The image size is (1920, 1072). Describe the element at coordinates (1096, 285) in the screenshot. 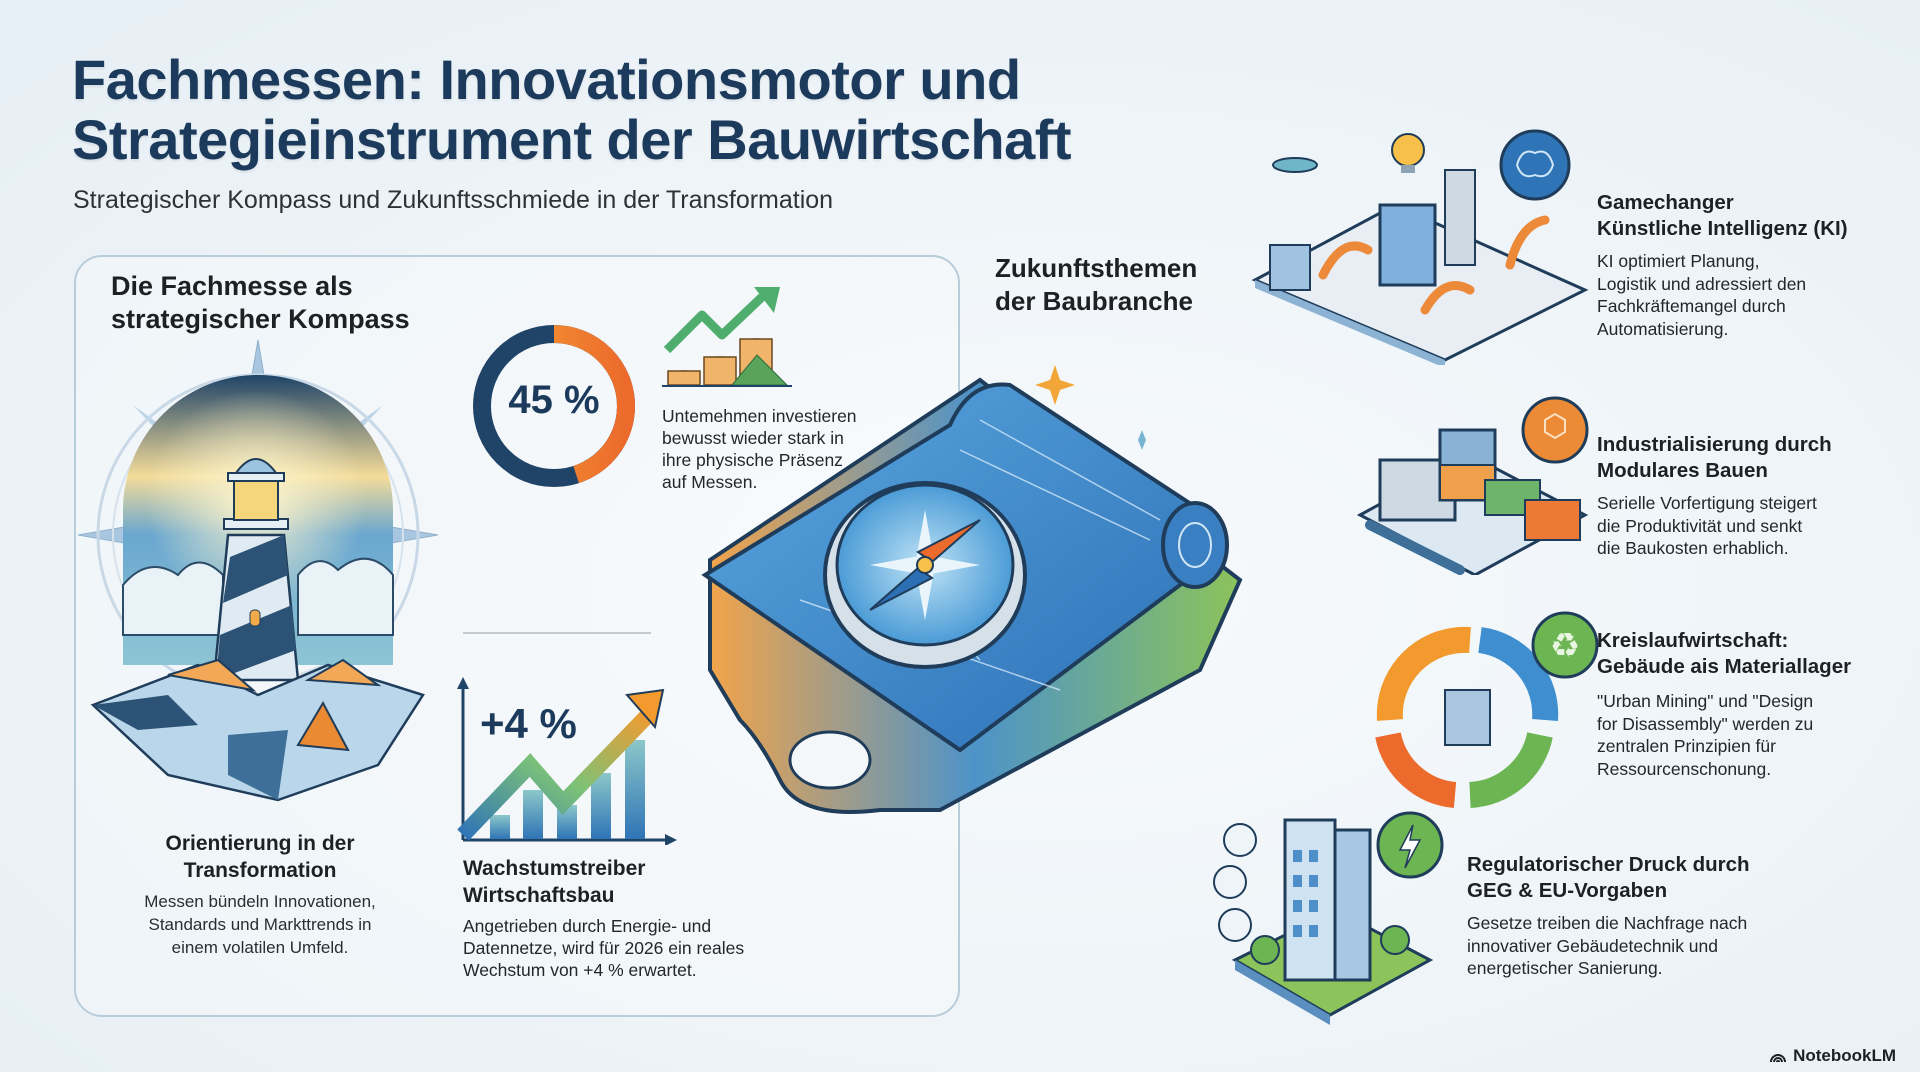

I see `future-topics-title: Zukunftsthemen der Baubranche` at that location.